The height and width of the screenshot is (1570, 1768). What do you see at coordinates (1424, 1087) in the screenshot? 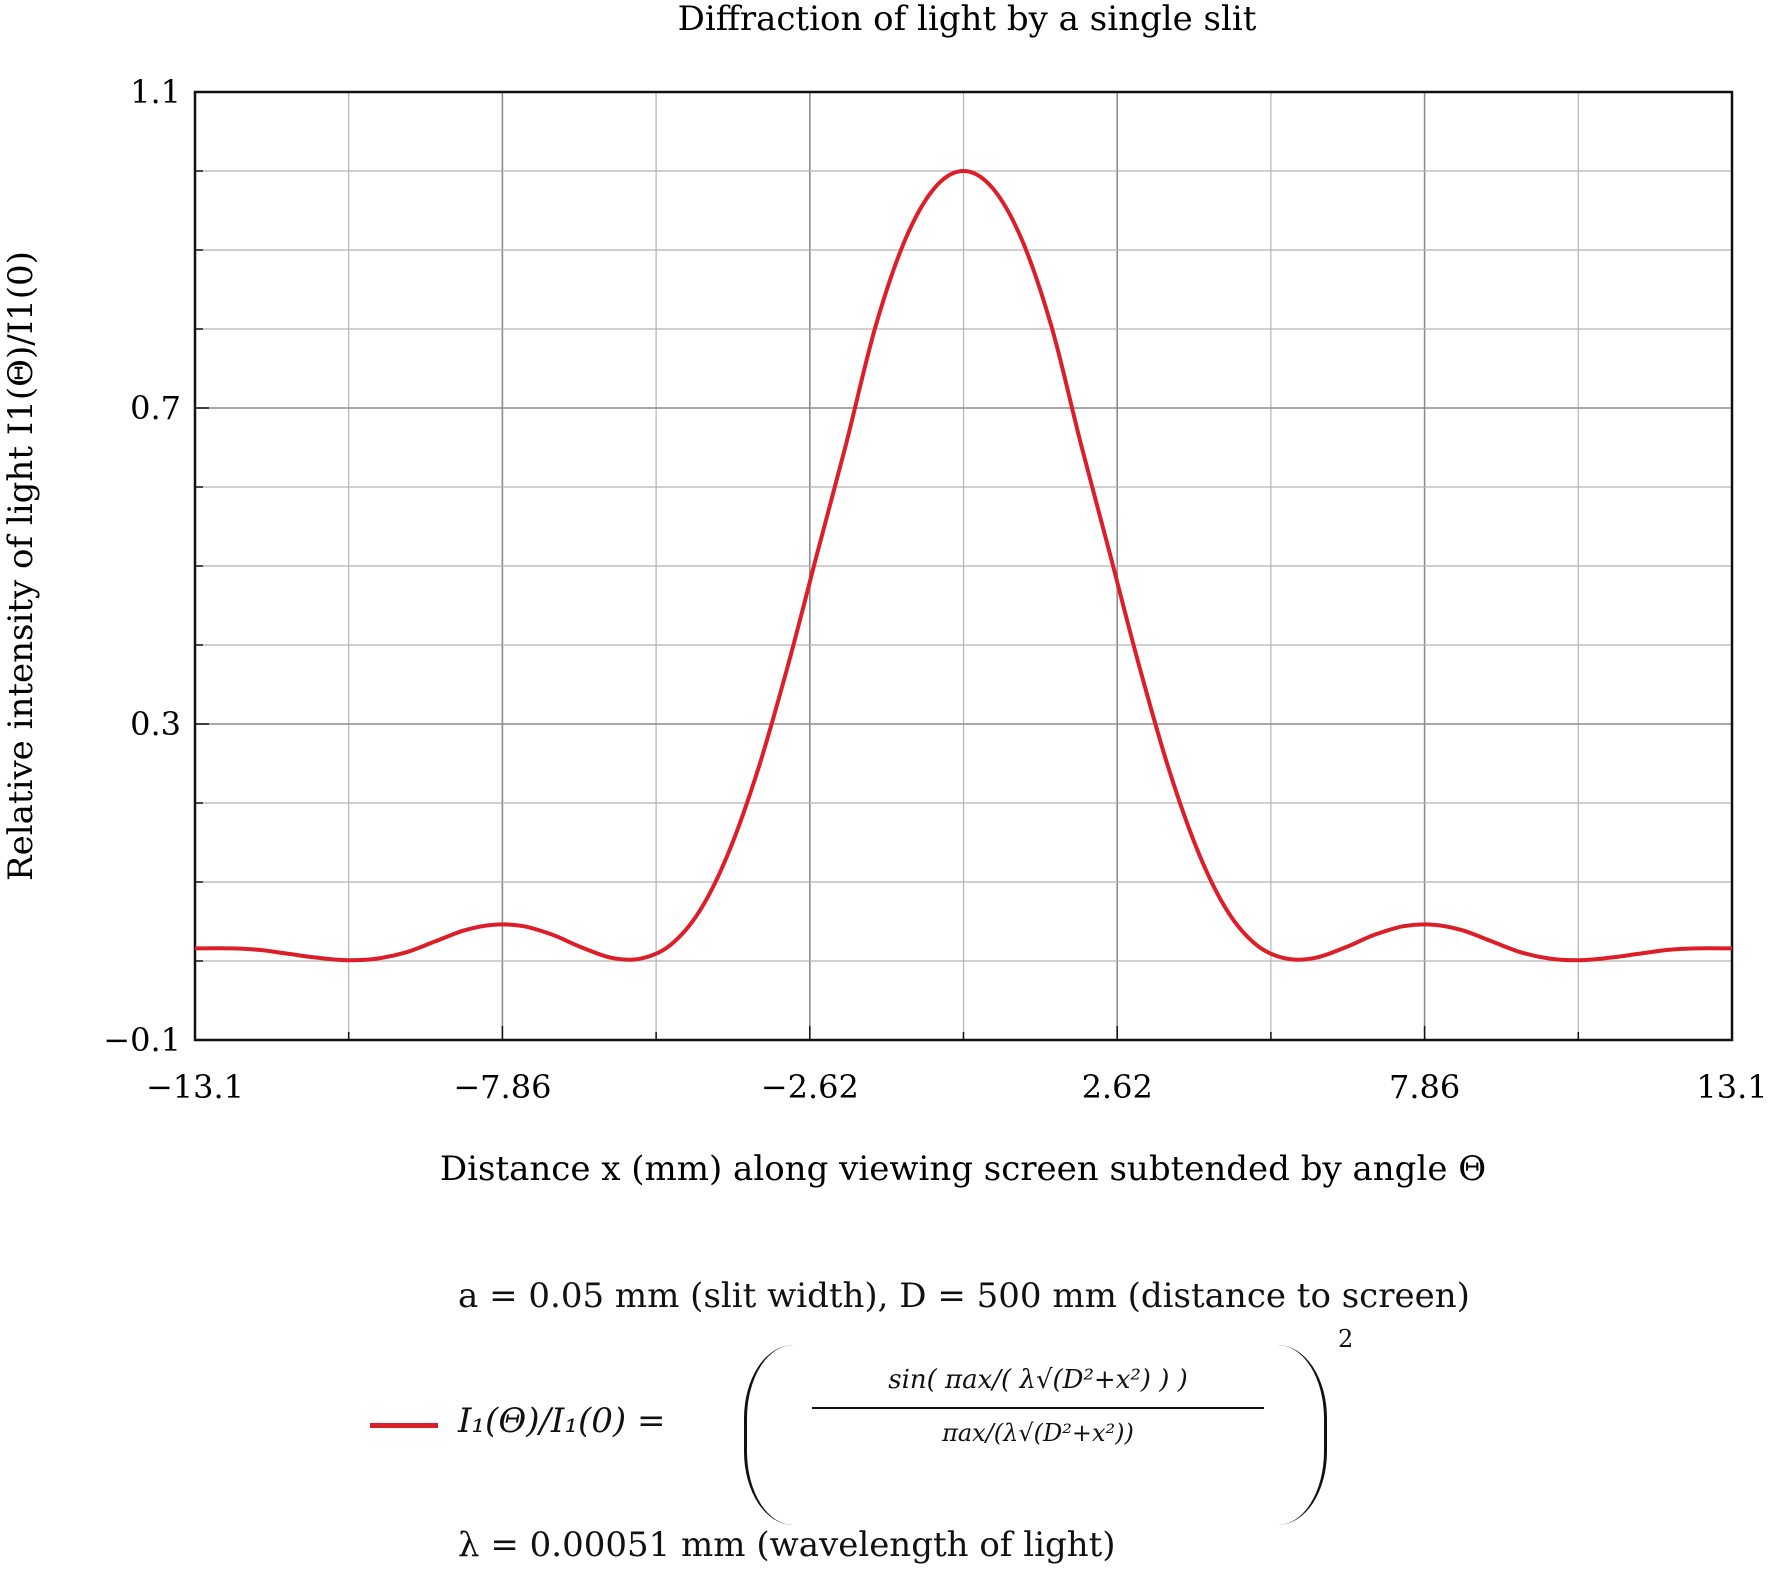
I see `x-tick-label: 7.86` at bounding box center [1424, 1087].